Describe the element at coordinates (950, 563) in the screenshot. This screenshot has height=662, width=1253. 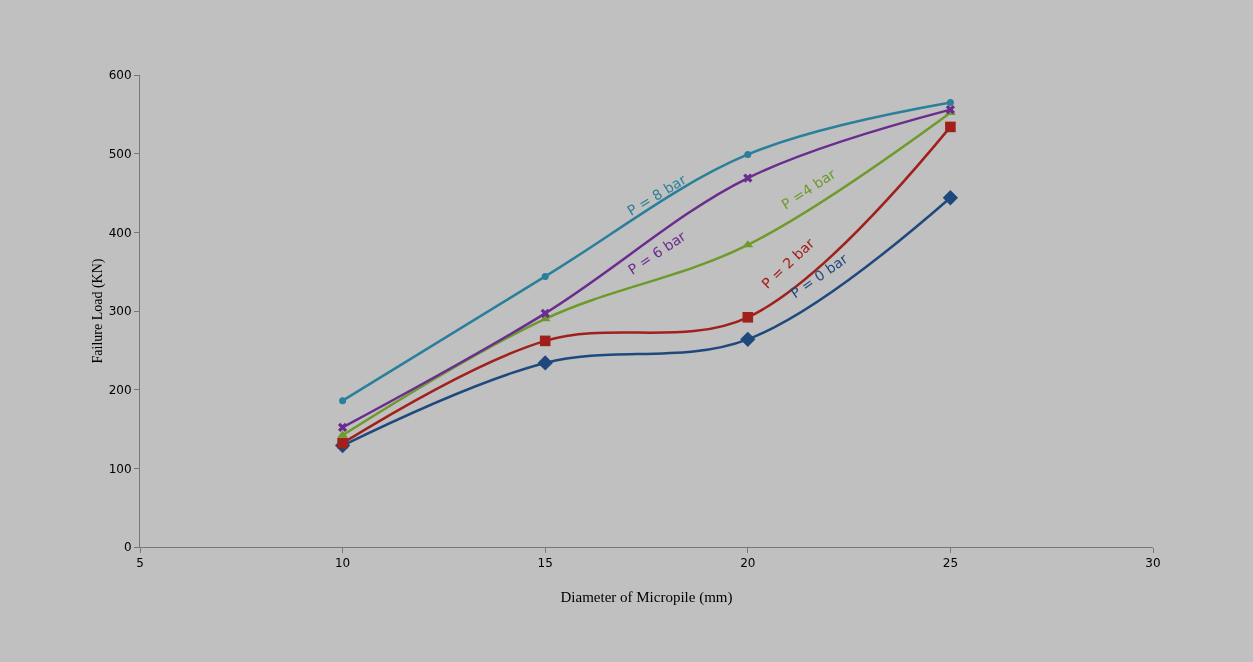
I see `x-tick-label: 25` at that location.